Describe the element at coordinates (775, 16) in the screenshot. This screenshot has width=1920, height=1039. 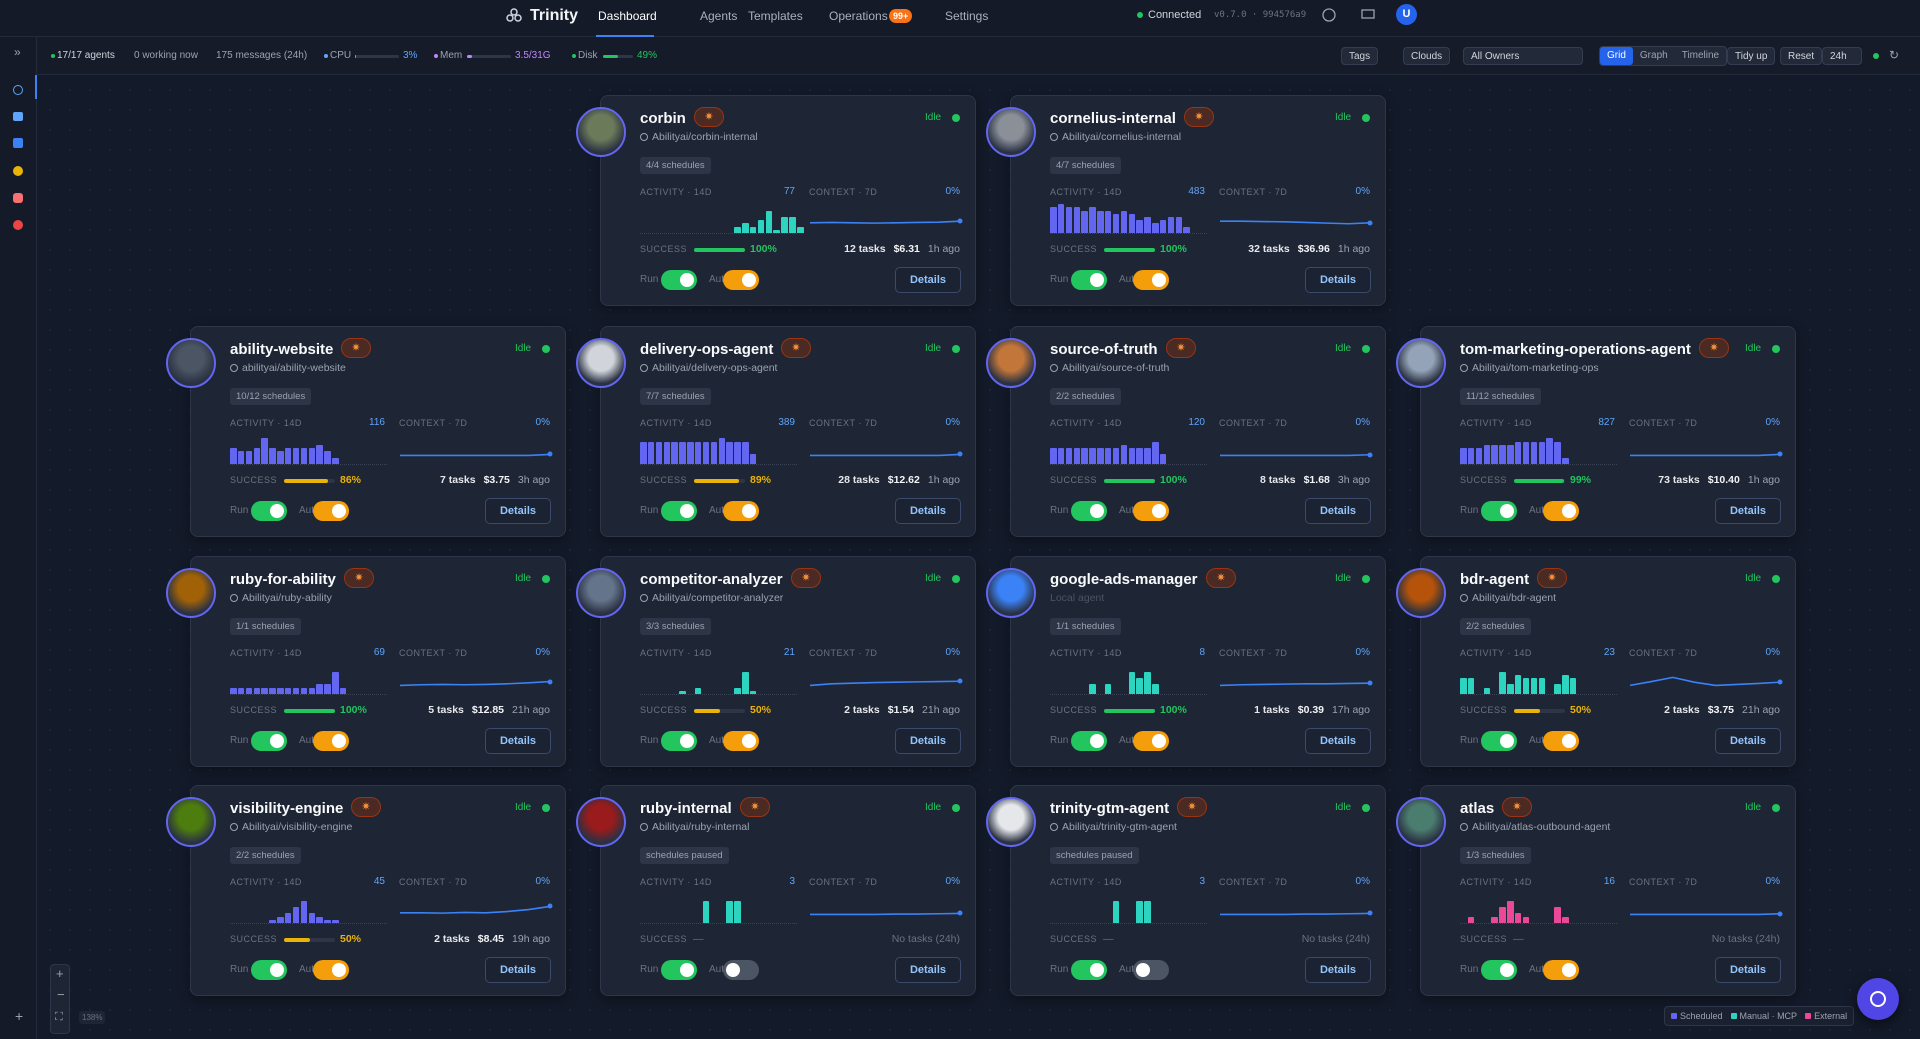
I see `nav-tab: Templates` at that location.